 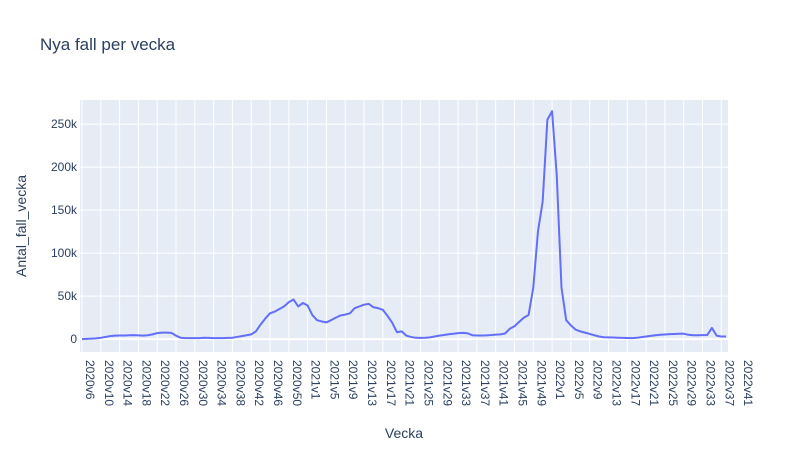 What do you see at coordinates (598, 380) in the screenshot?
I see `x-tick-label: 2022v9` at bounding box center [598, 380].